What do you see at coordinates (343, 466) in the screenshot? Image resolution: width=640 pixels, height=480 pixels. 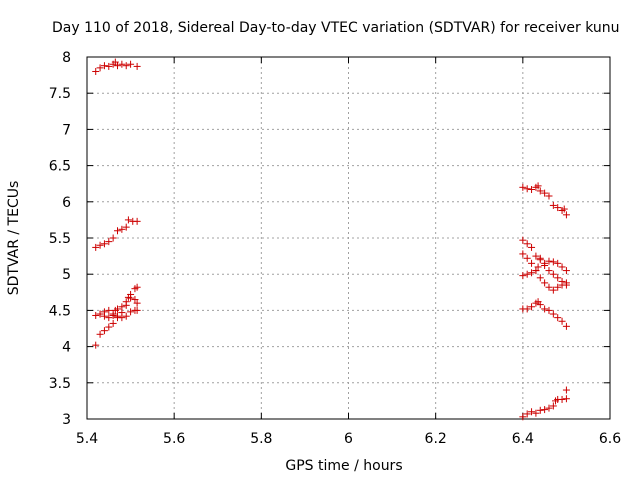 I see `x-axis-label: GPS time / hours` at bounding box center [343, 466].